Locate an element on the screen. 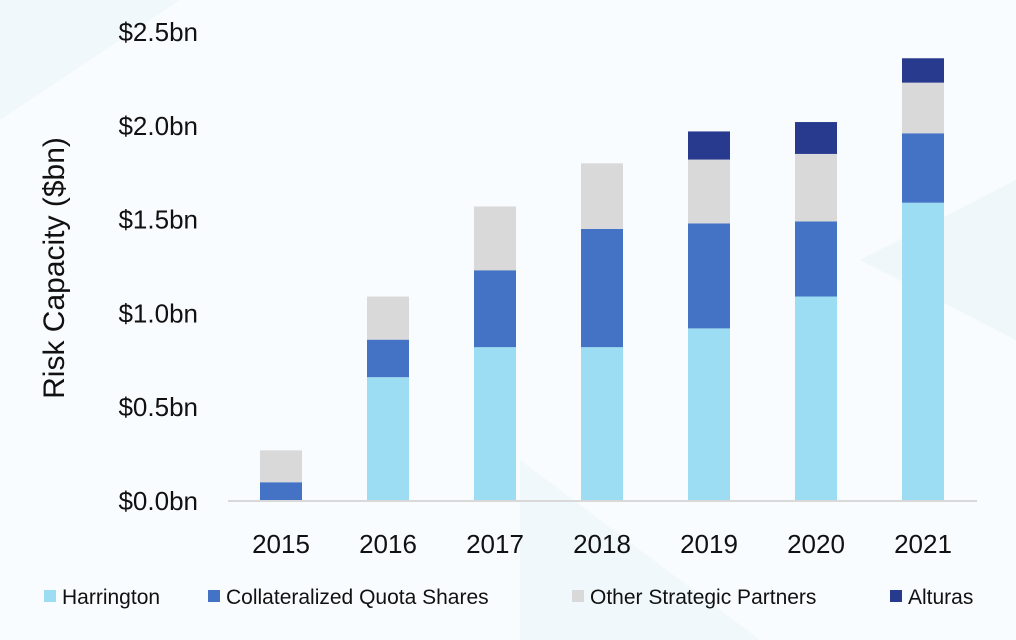 The image size is (1016, 640). y-tick-label: $0.5bn is located at coordinates (158, 407).